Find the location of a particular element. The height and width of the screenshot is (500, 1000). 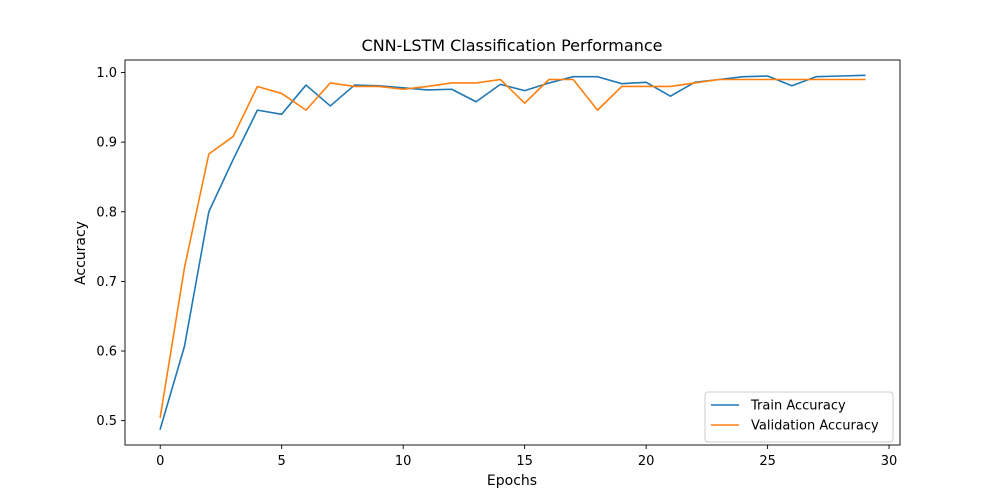

x-tick-label: 30 is located at coordinates (889, 461).